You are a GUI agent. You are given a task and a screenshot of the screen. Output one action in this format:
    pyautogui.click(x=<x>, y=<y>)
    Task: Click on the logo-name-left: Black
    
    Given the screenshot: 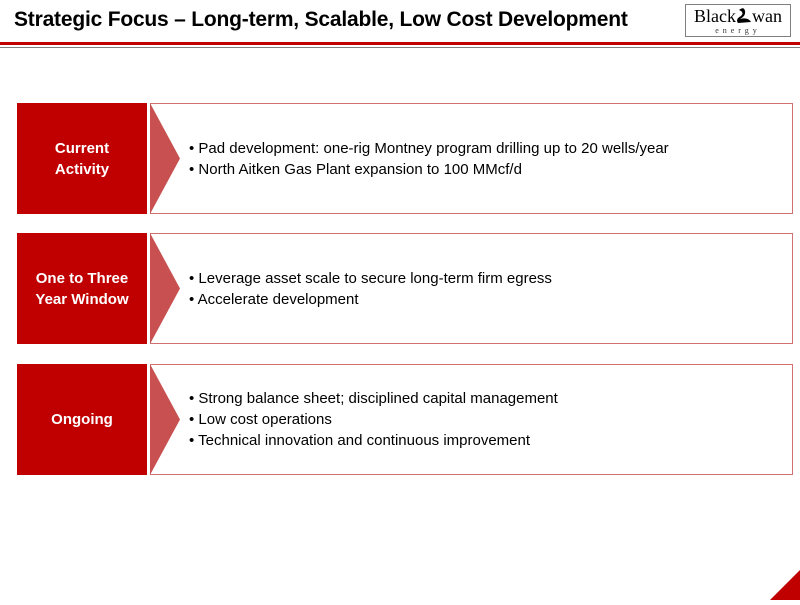 What is the action you would take?
    pyautogui.click(x=715, y=16)
    